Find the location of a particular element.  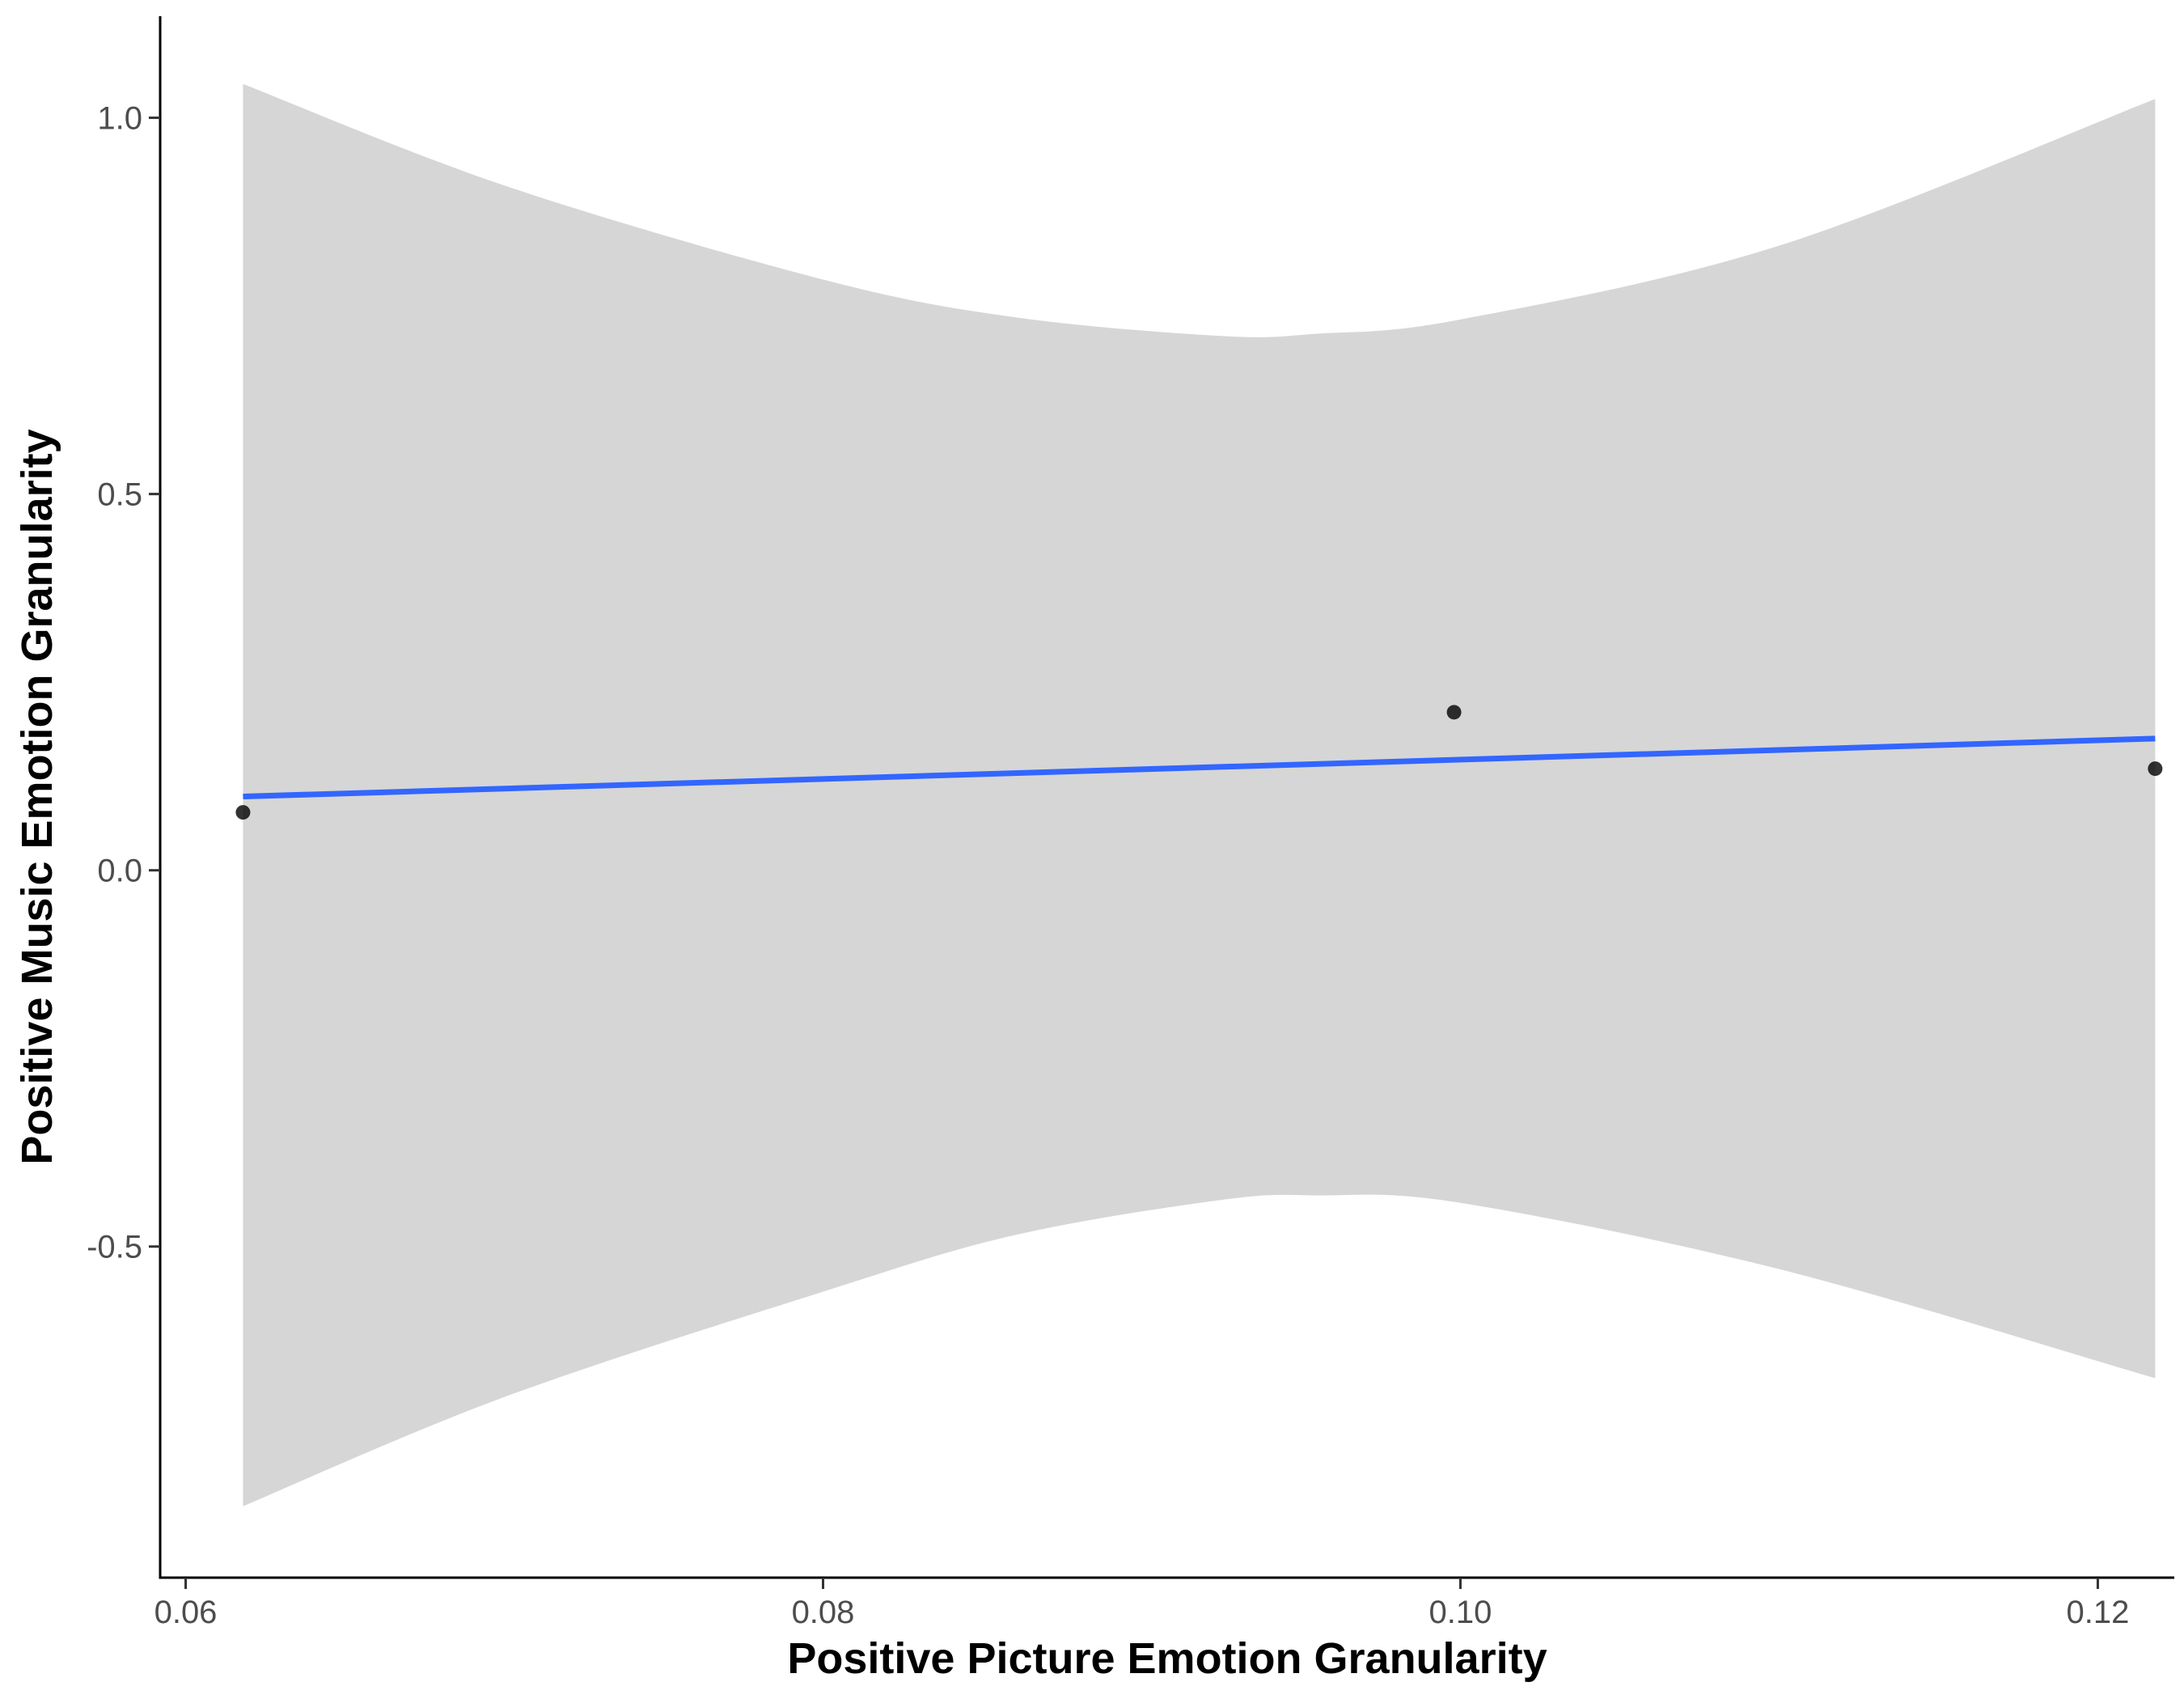

regression-line is located at coordinates (1199, 767).